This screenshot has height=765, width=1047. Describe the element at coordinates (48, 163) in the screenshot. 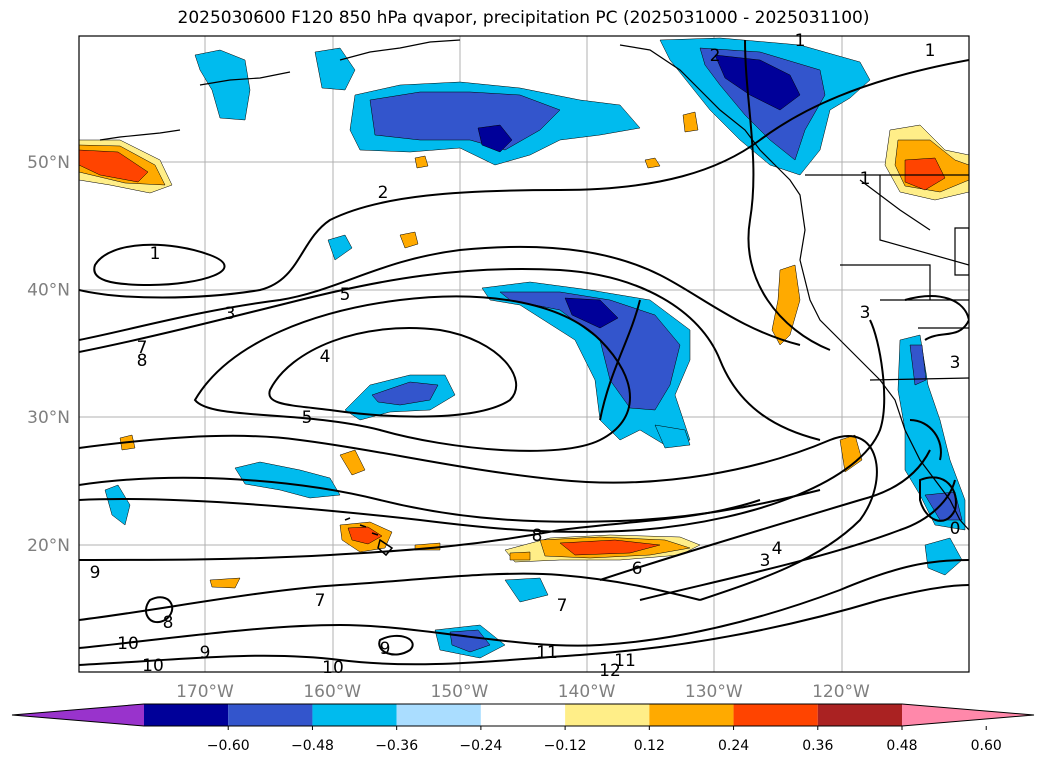

I see `latitude-label: 50°N` at that location.